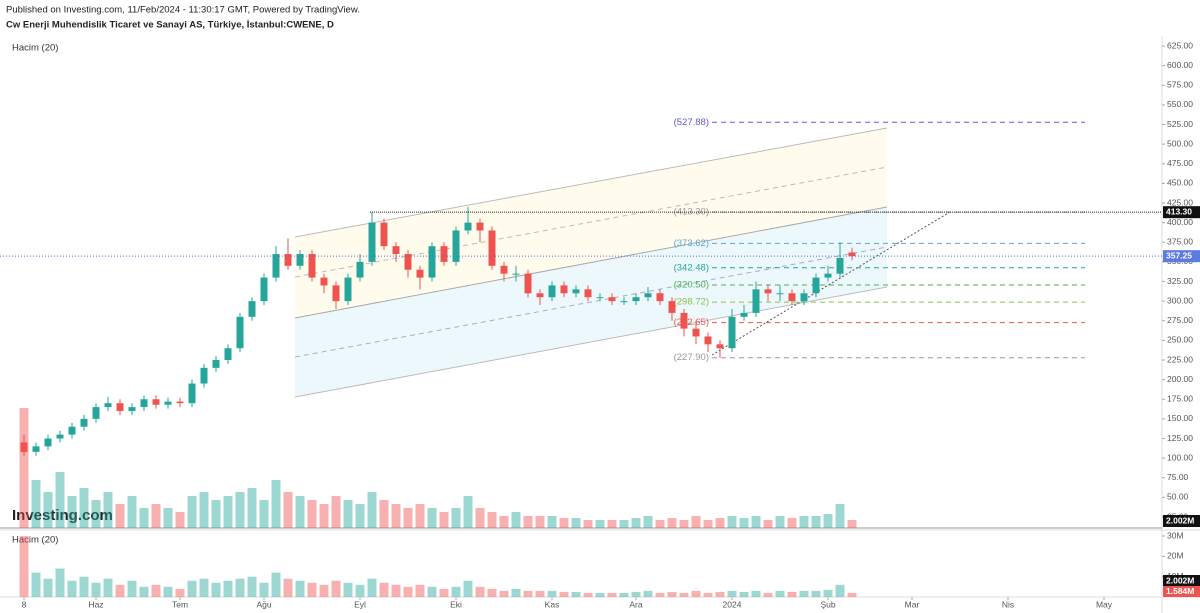  What do you see at coordinates (1180, 104) in the screenshot?
I see `y-tick-label: 550.00` at bounding box center [1180, 104].